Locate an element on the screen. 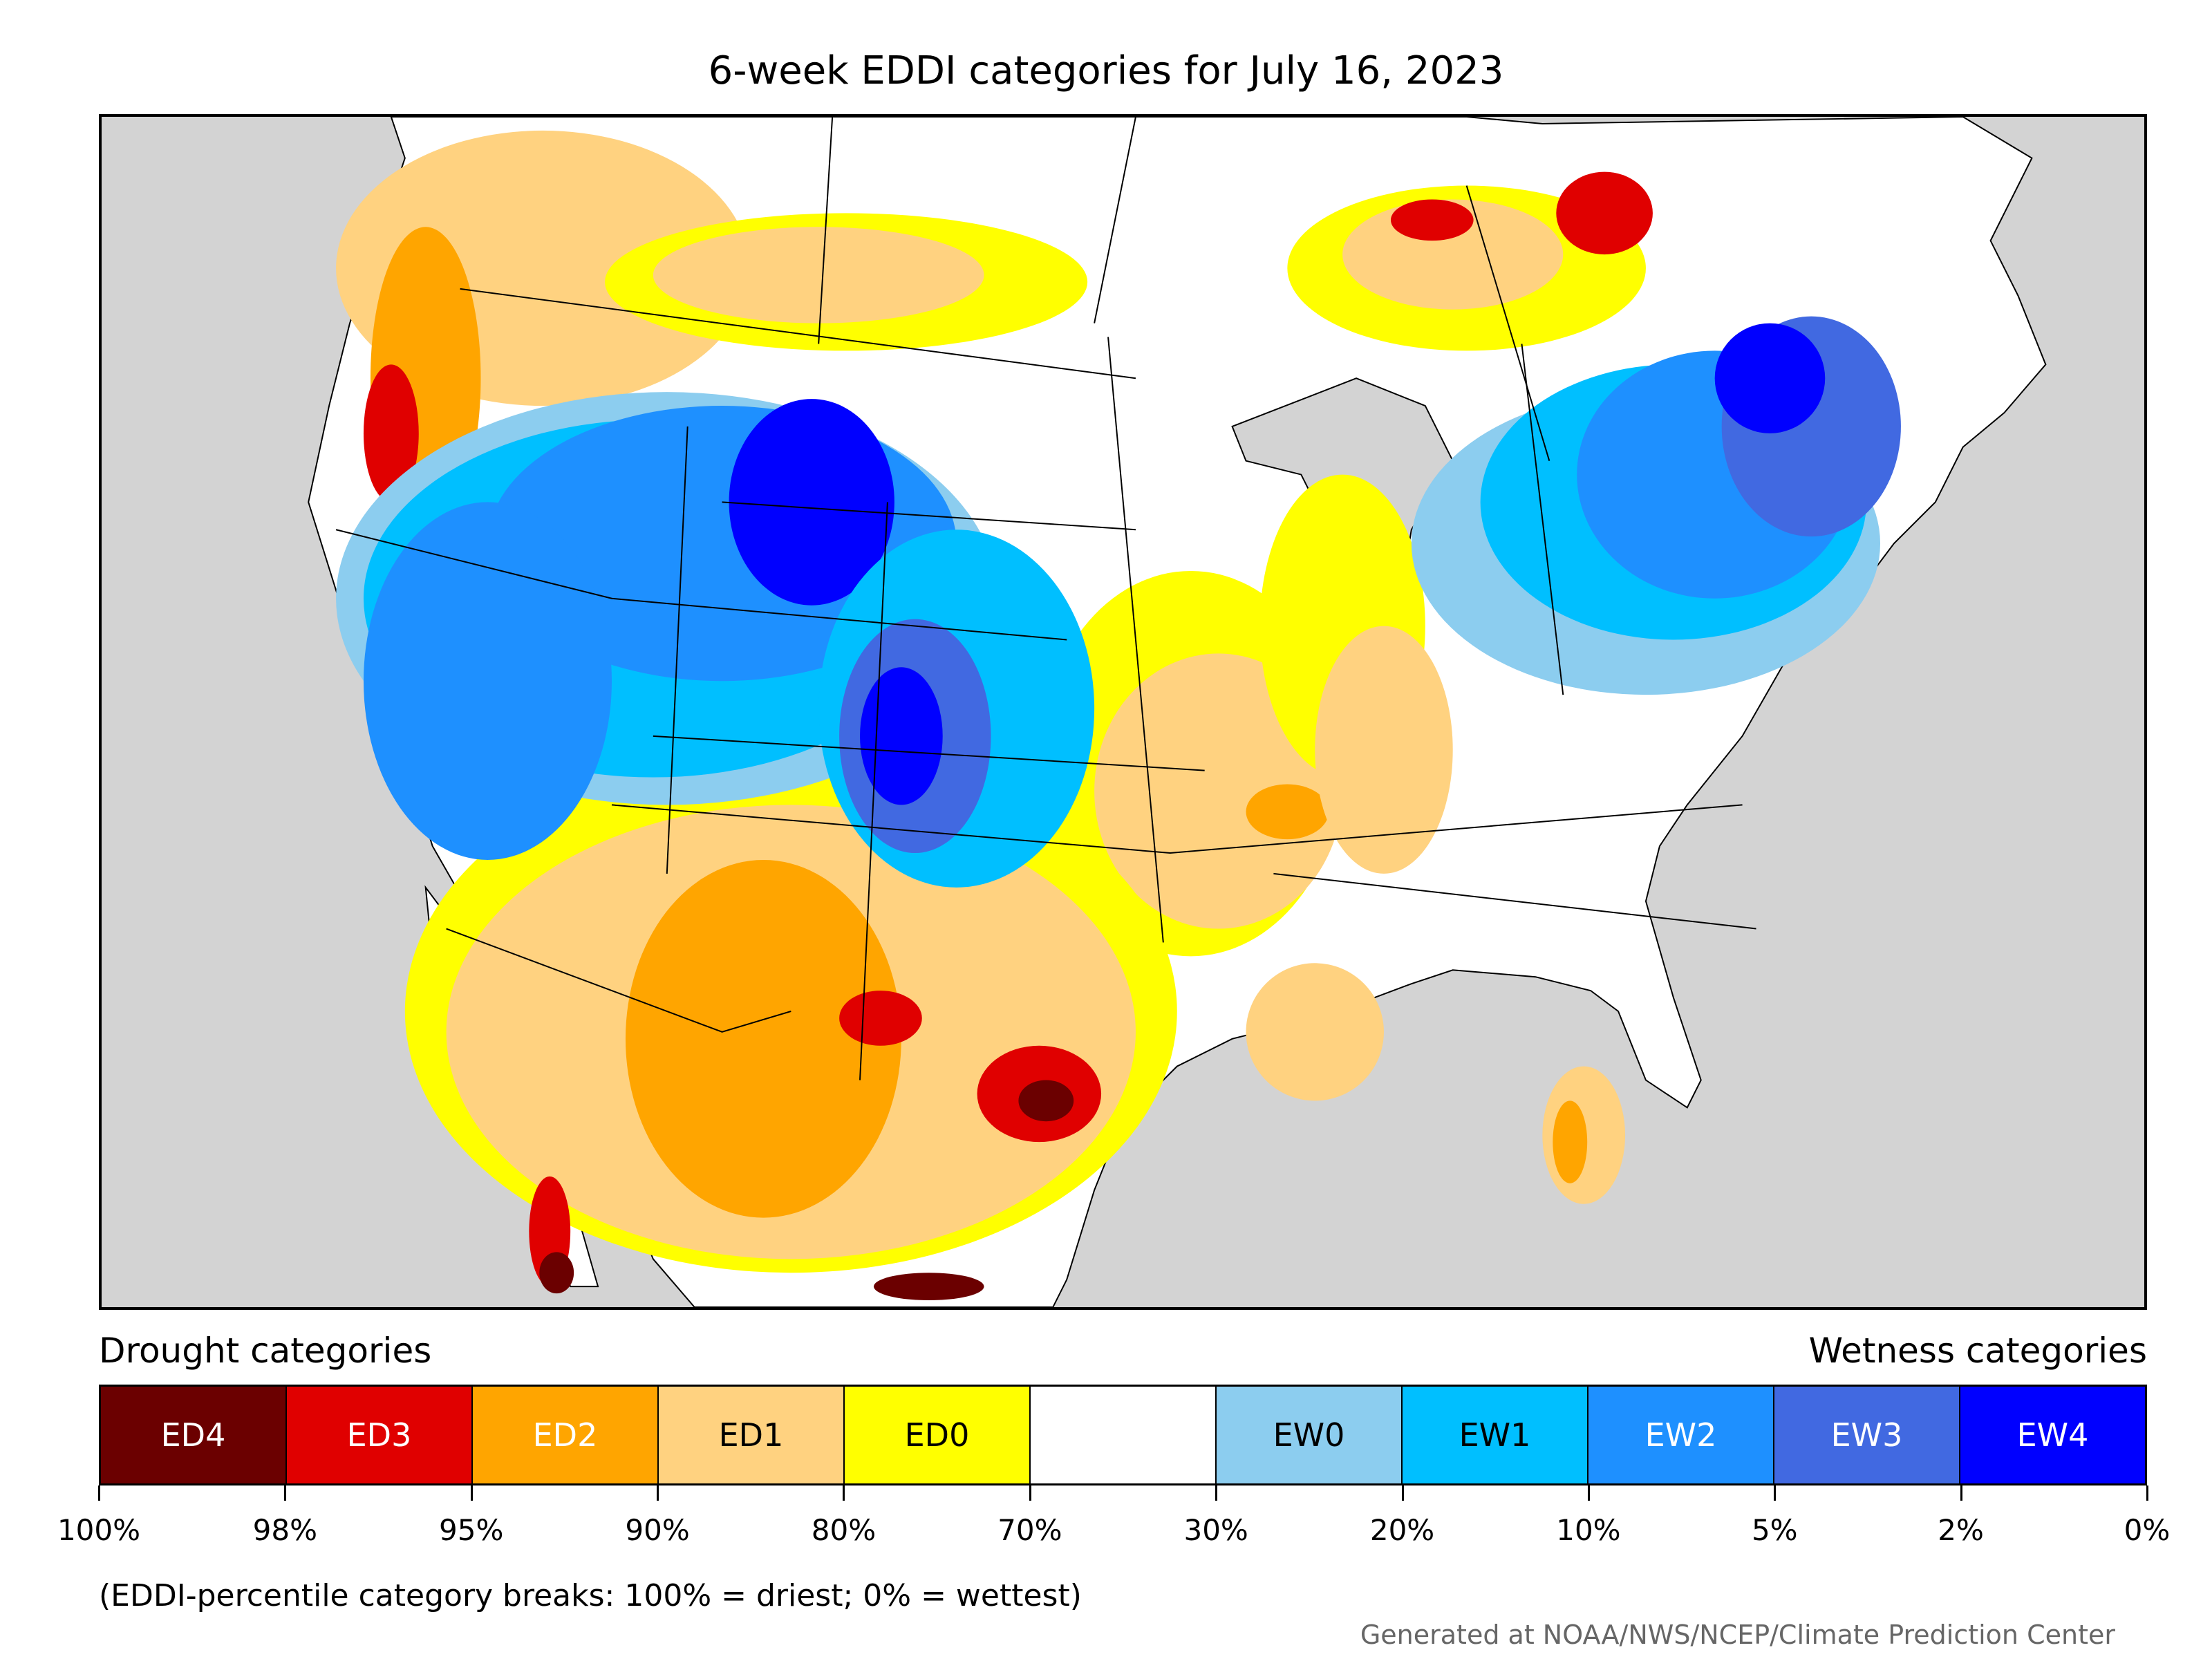  tick-label: 98% is located at coordinates (285, 1530).